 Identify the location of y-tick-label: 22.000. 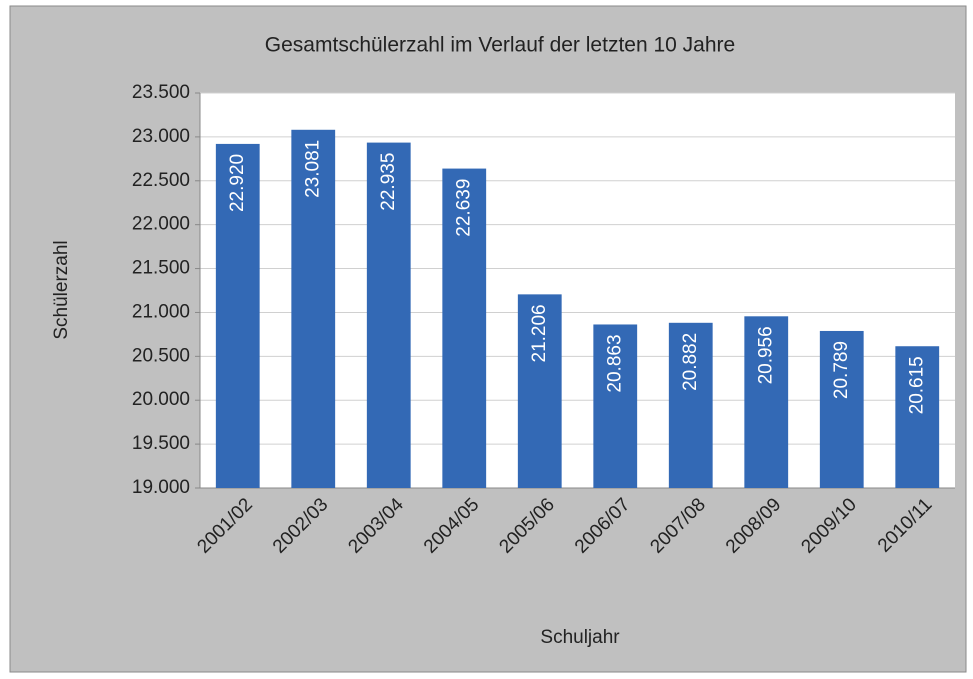
(161, 224).